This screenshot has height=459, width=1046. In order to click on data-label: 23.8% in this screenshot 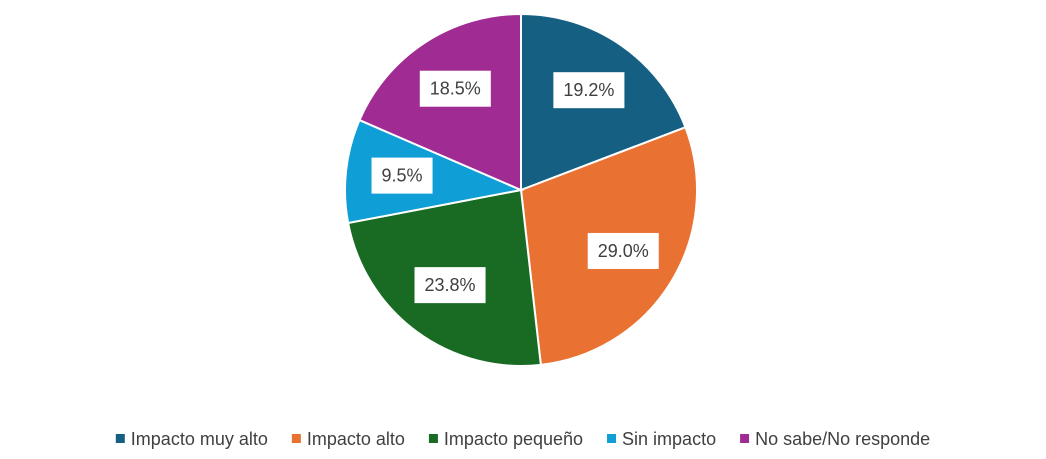, I will do `click(450, 285)`.